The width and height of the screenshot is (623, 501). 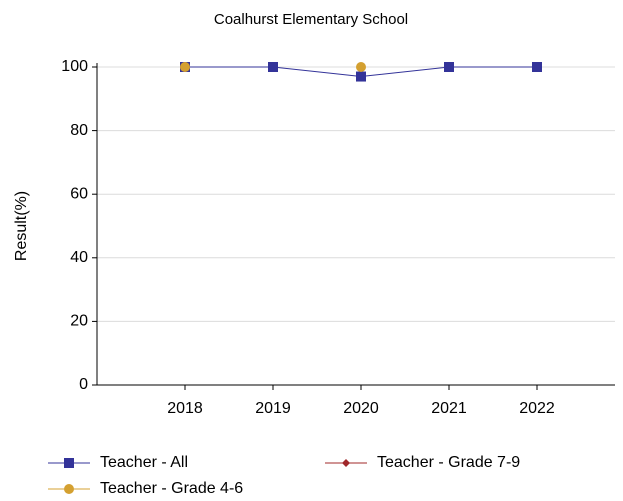 What do you see at coordinates (83, 384) in the screenshot?
I see `y-tick-label: 0` at bounding box center [83, 384].